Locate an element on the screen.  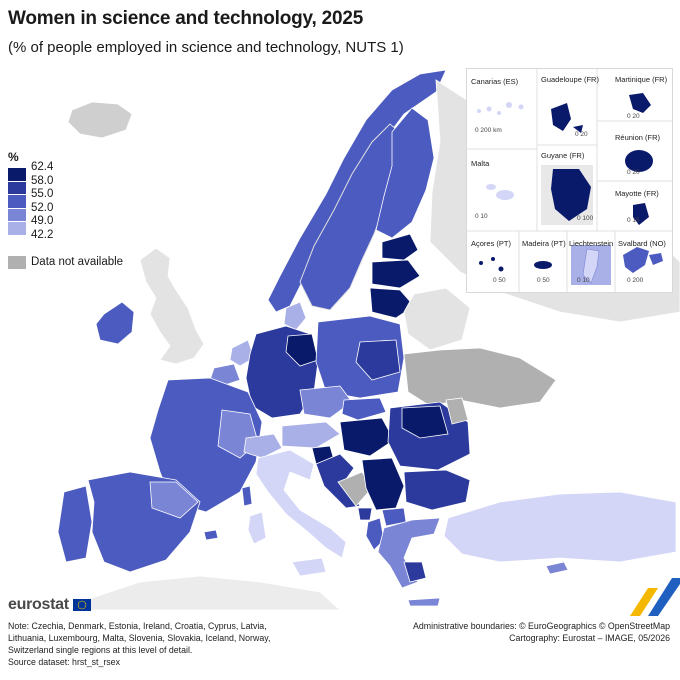
scale-martinique: 0 20 is located at coordinates (633, 116).